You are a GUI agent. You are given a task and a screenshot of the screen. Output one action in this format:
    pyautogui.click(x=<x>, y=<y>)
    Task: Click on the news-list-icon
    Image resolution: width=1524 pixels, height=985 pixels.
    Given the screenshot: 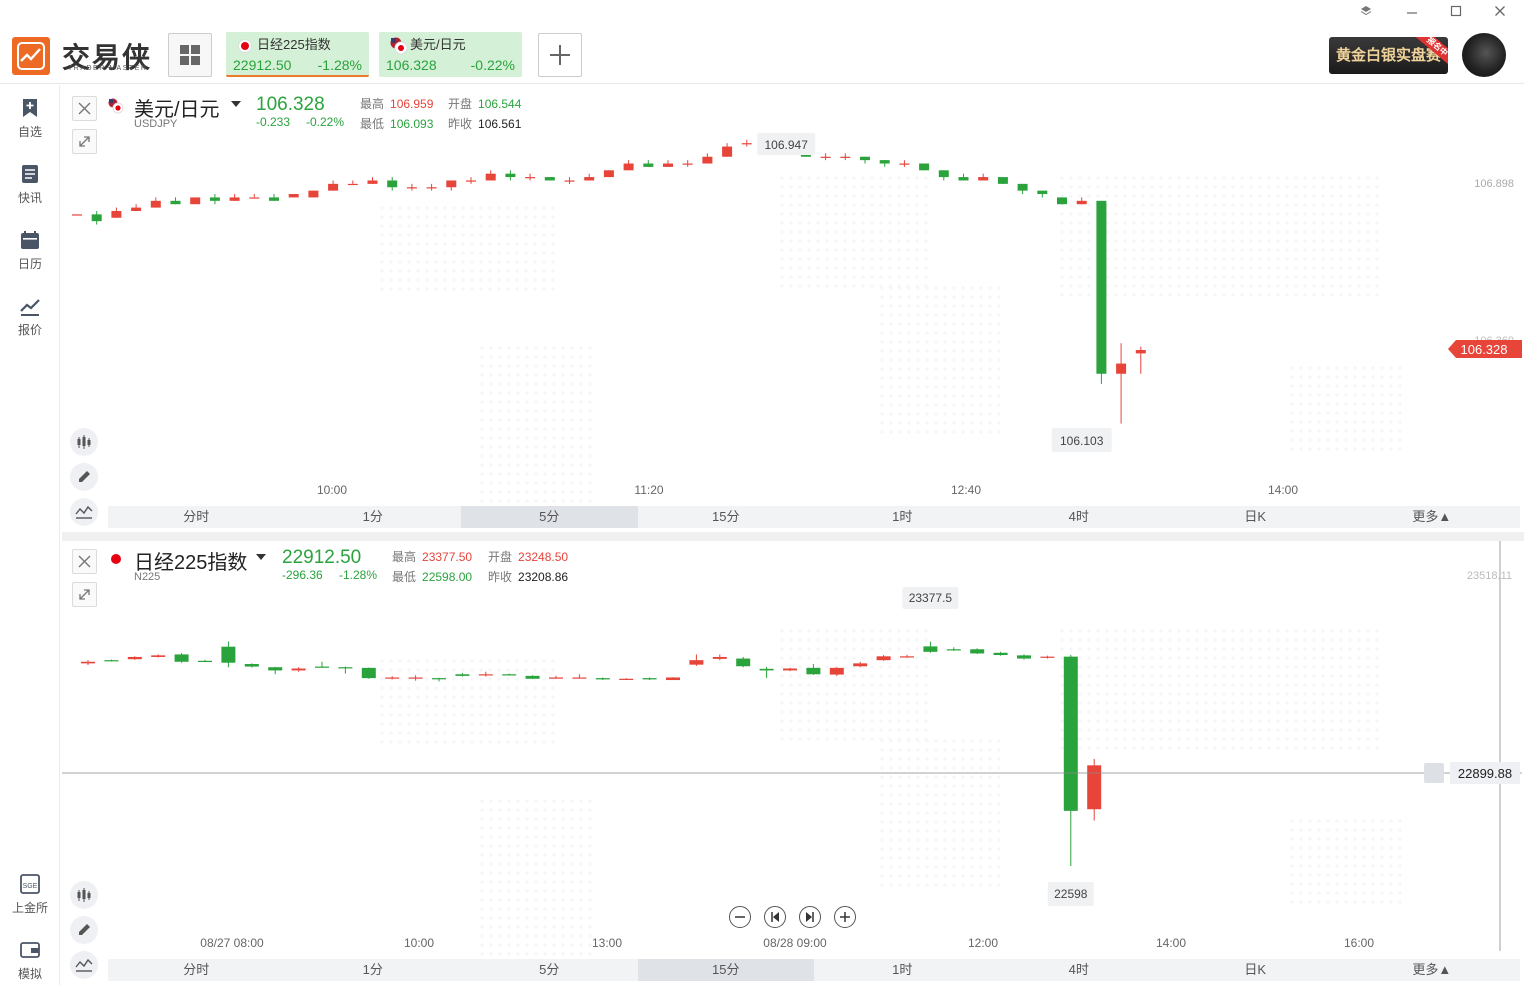 What is the action you would take?
    pyautogui.click(x=30, y=174)
    